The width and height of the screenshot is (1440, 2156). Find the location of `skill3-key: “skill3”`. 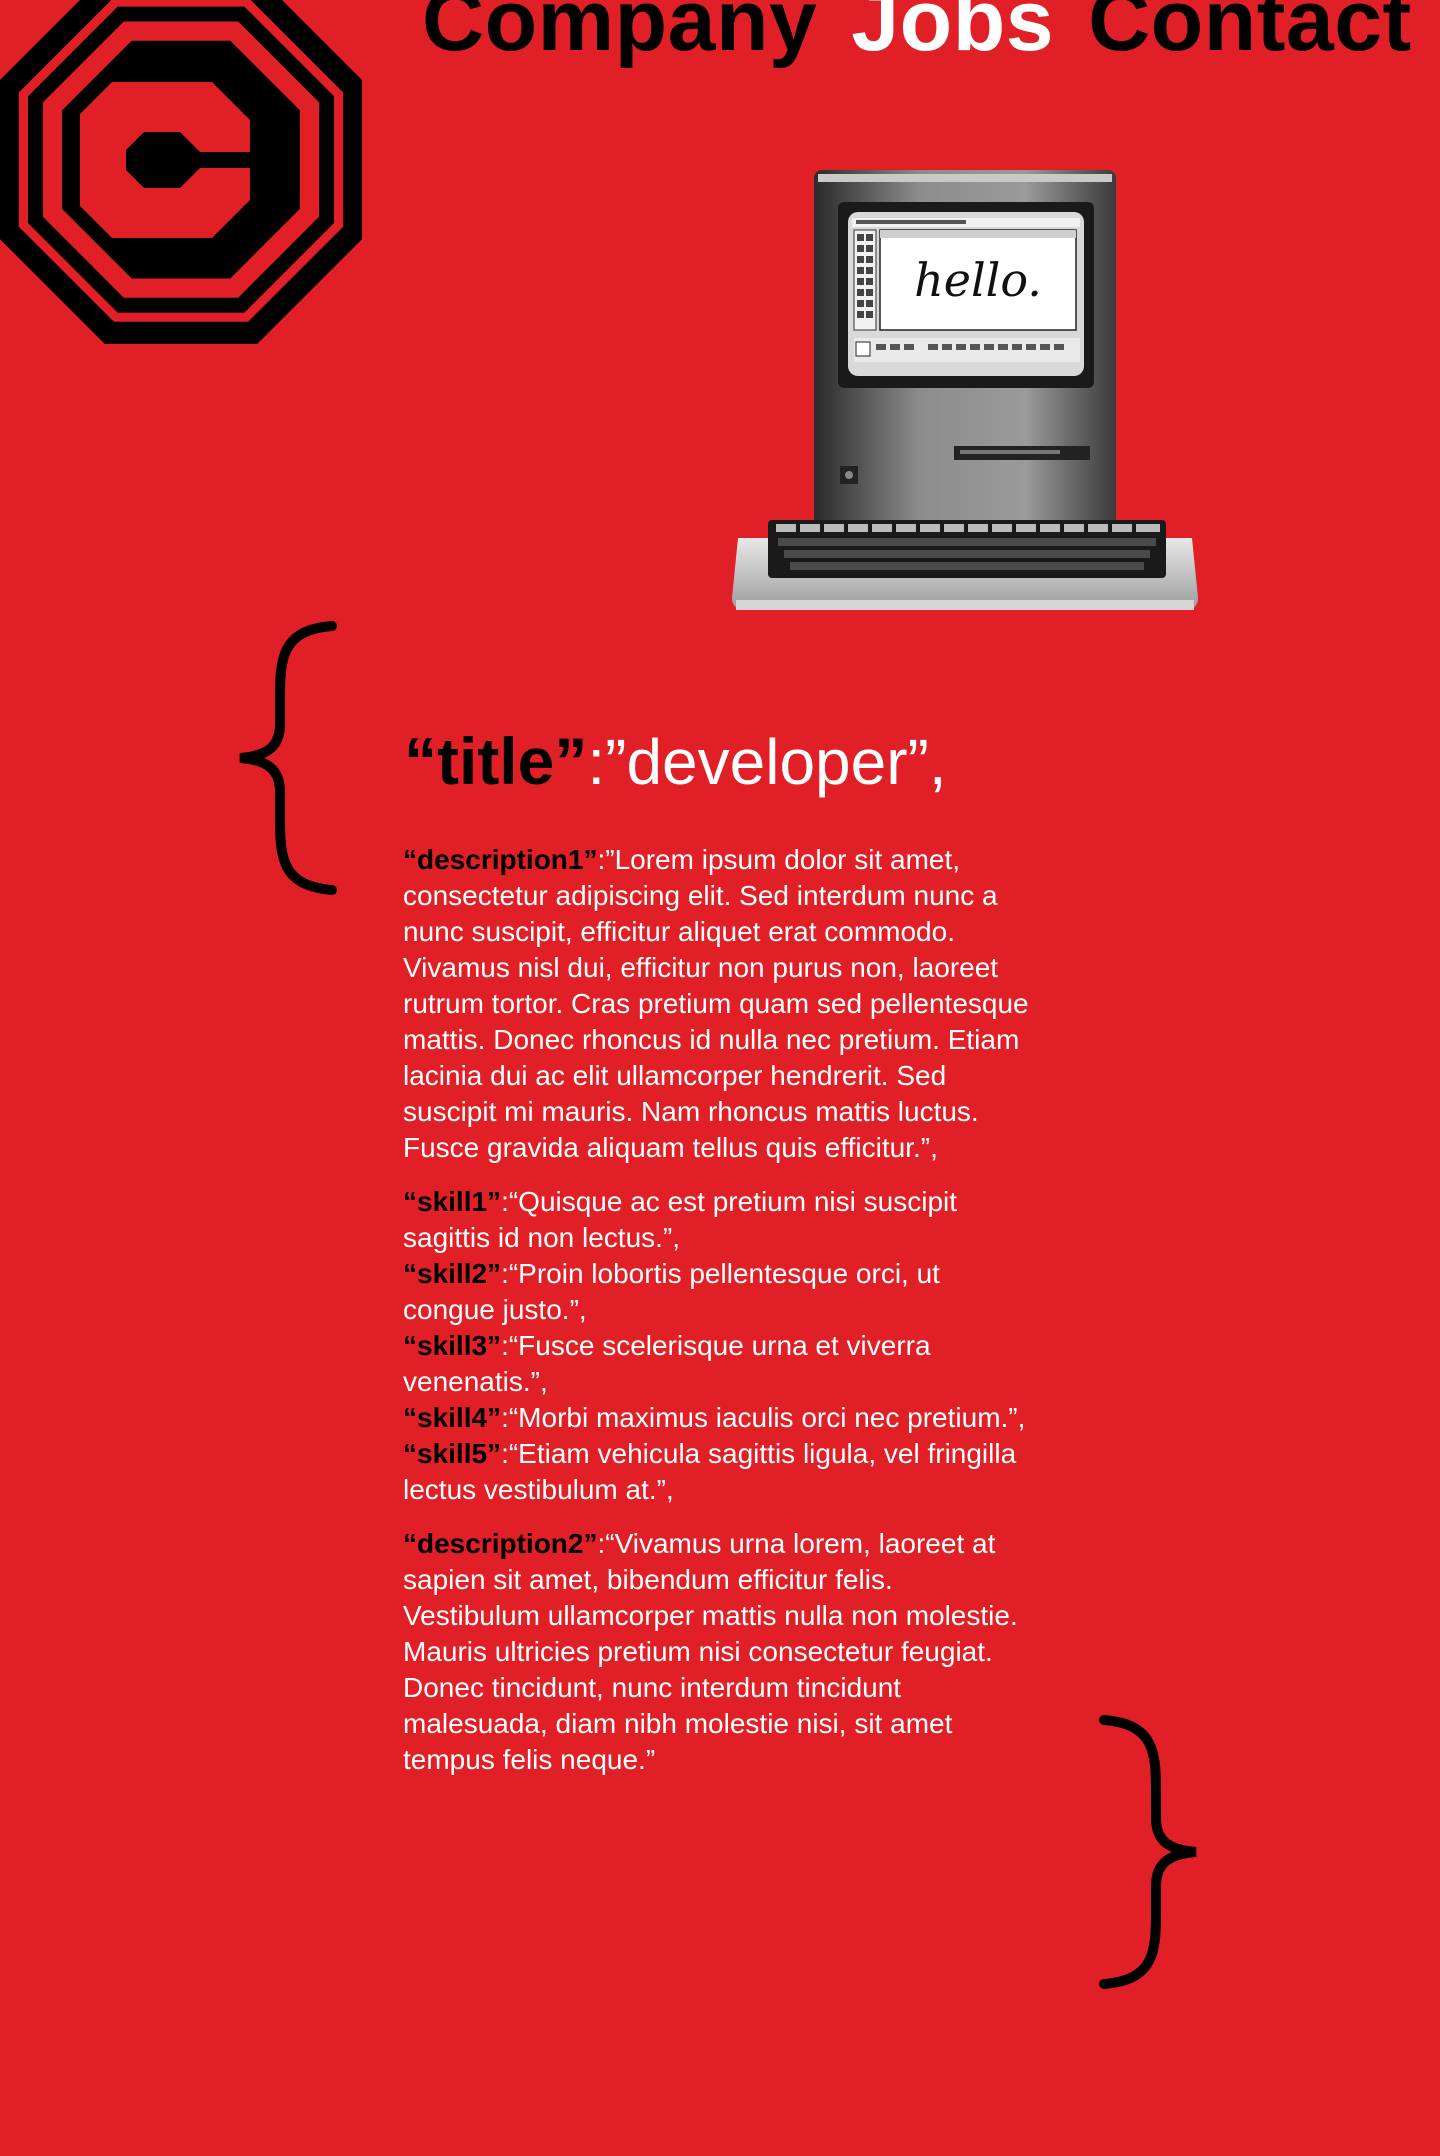

skill3-key: “skill3” is located at coordinates (452, 1345).